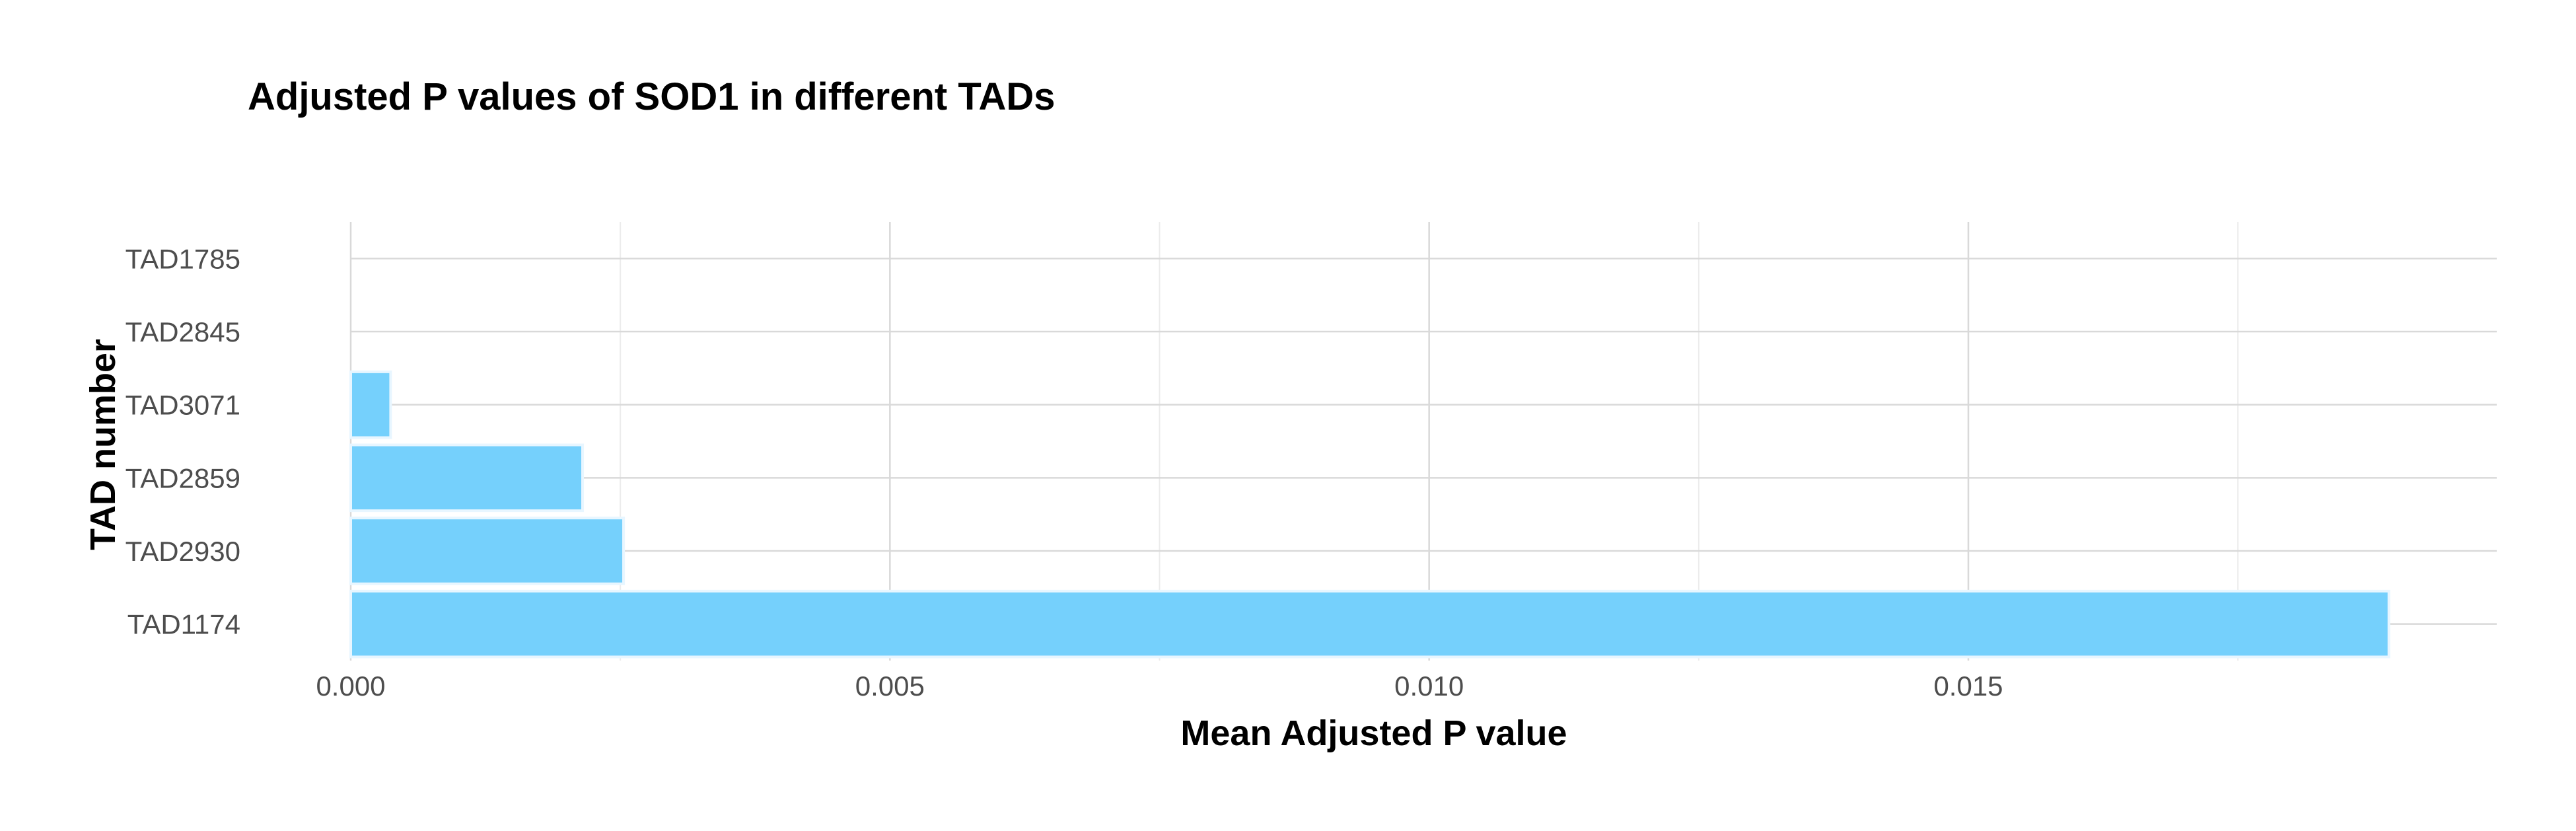 The height and width of the screenshot is (831, 2576). I want to click on y-tick-label: TAD2930, so click(182, 551).